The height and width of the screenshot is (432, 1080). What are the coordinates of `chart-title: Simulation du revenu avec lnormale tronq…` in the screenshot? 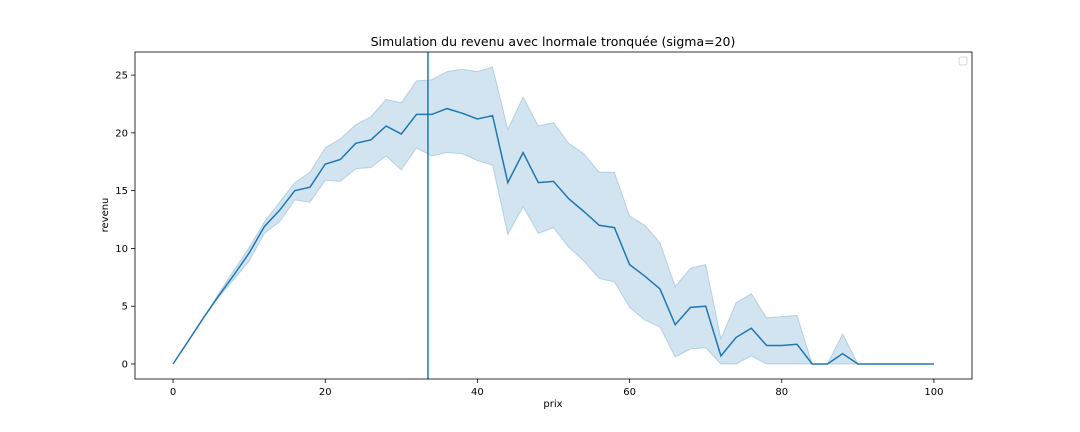 It's located at (553, 41).